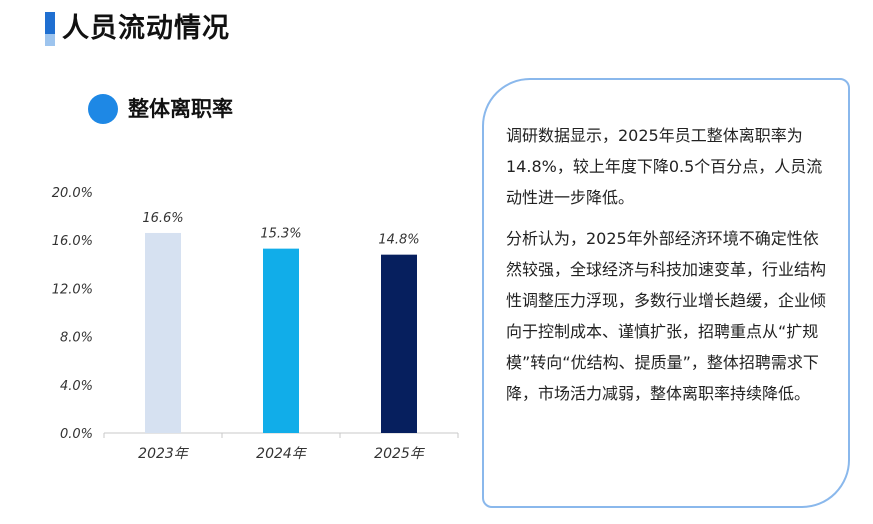 The image size is (873, 524). I want to click on page-title: 人员流动情况, so click(146, 28).